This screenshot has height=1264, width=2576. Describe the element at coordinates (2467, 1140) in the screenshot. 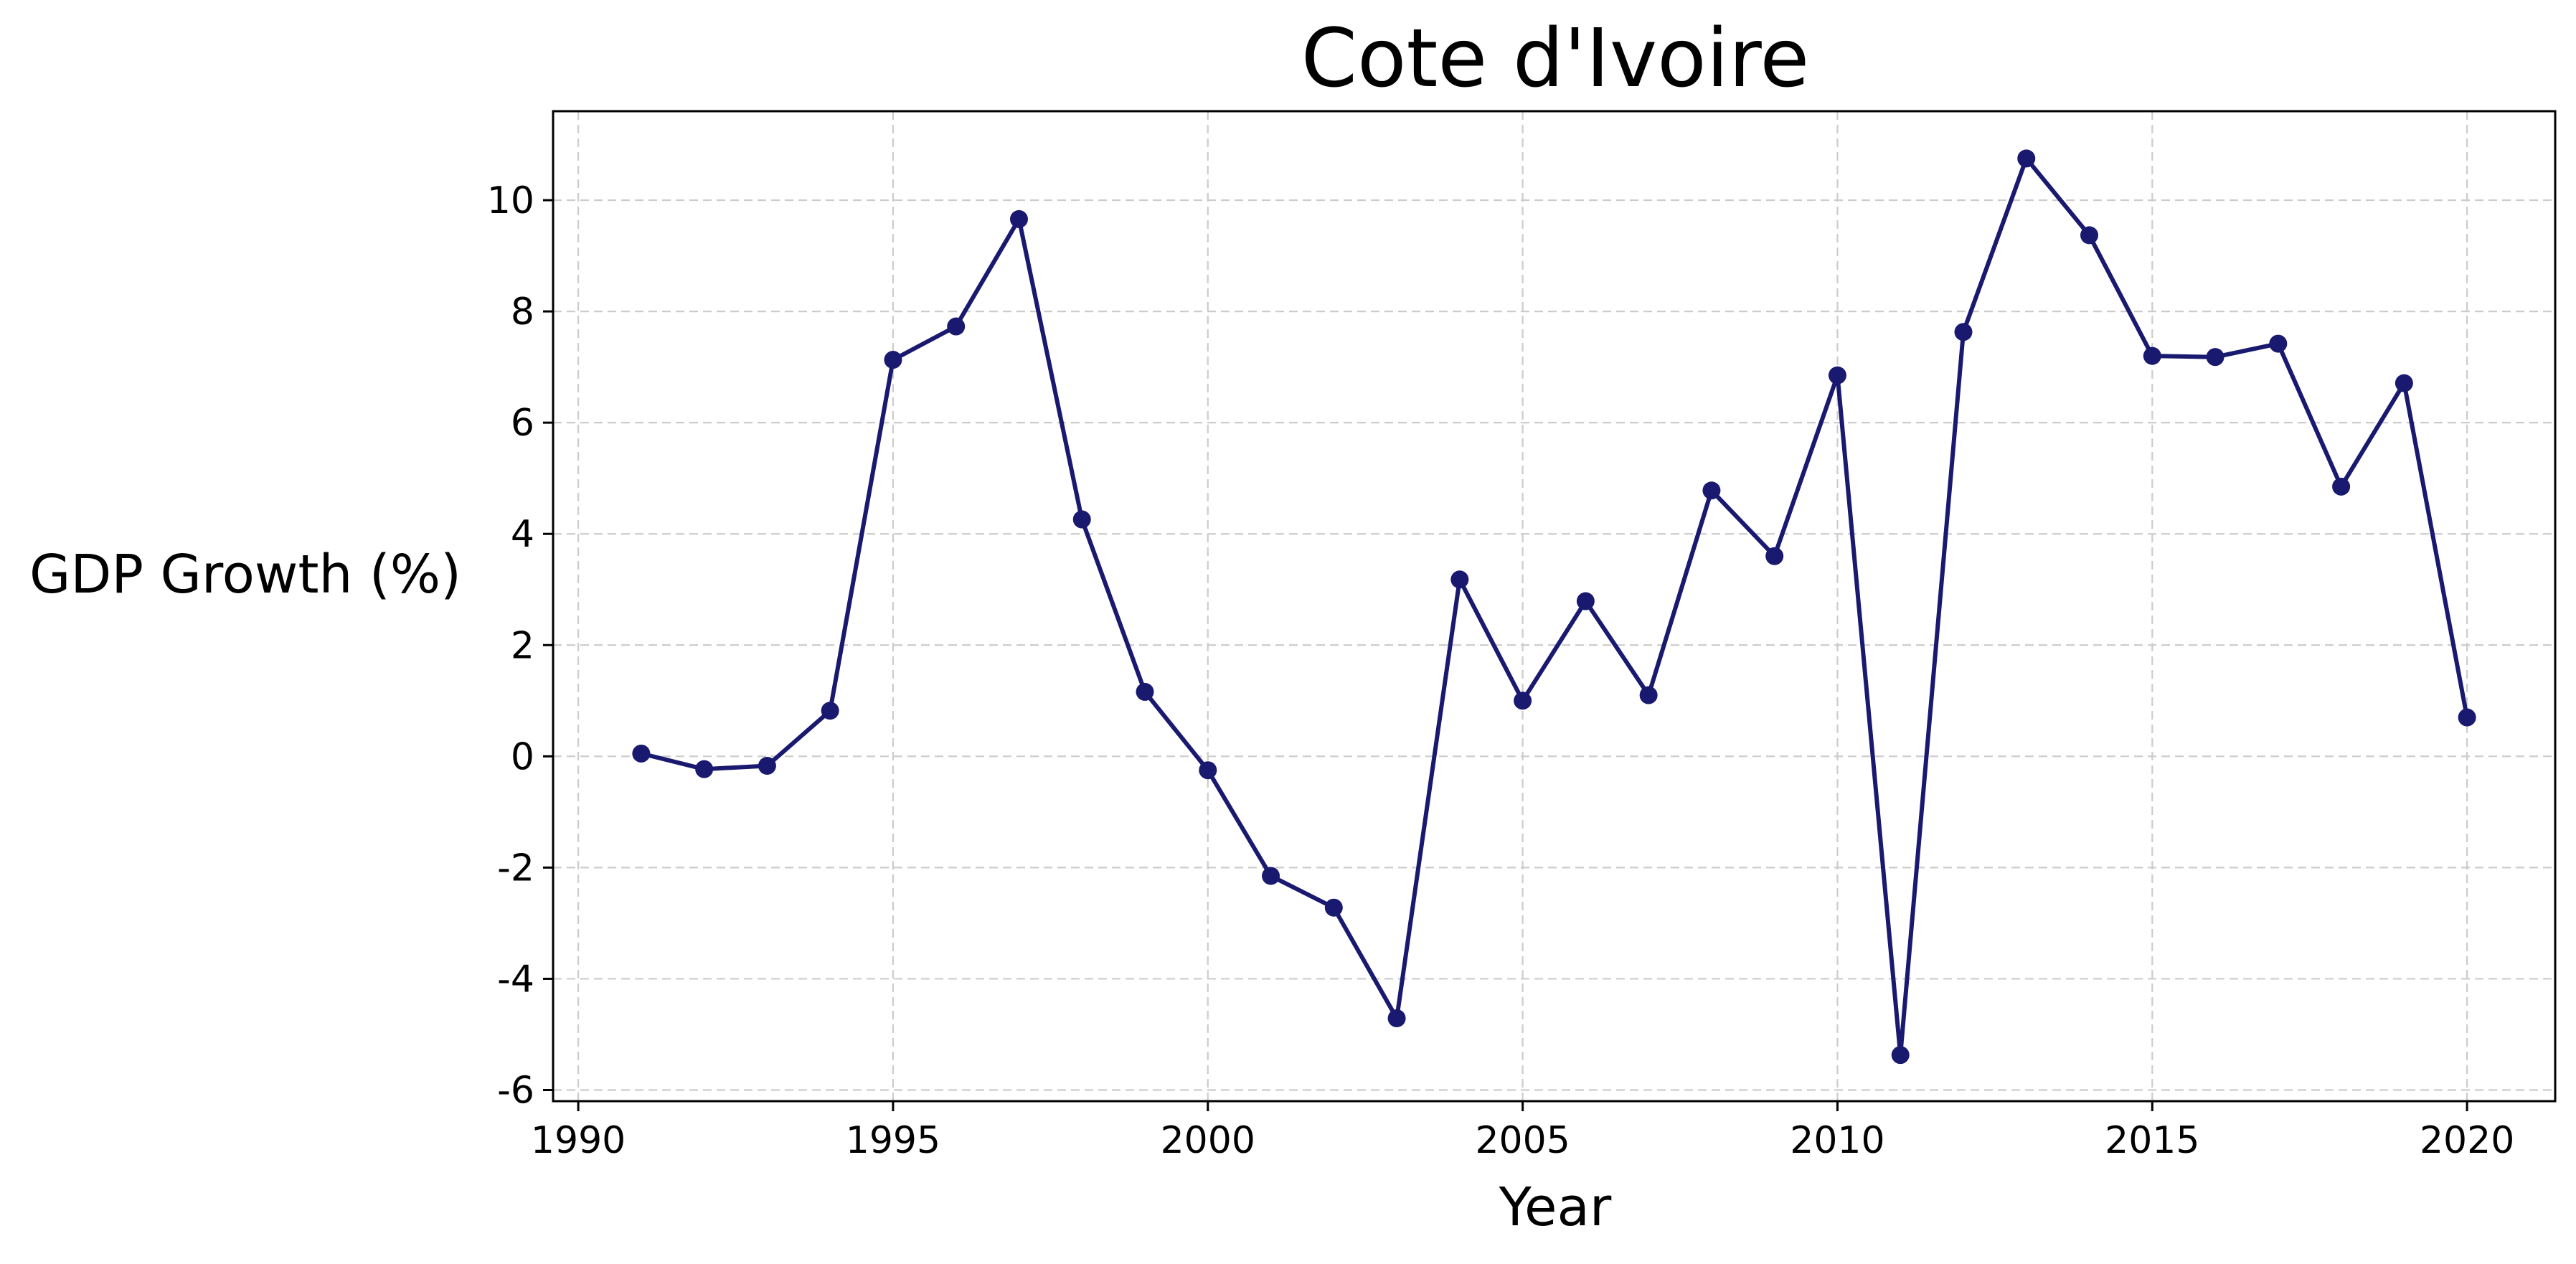

I see `x-tick-label: 2020` at that location.